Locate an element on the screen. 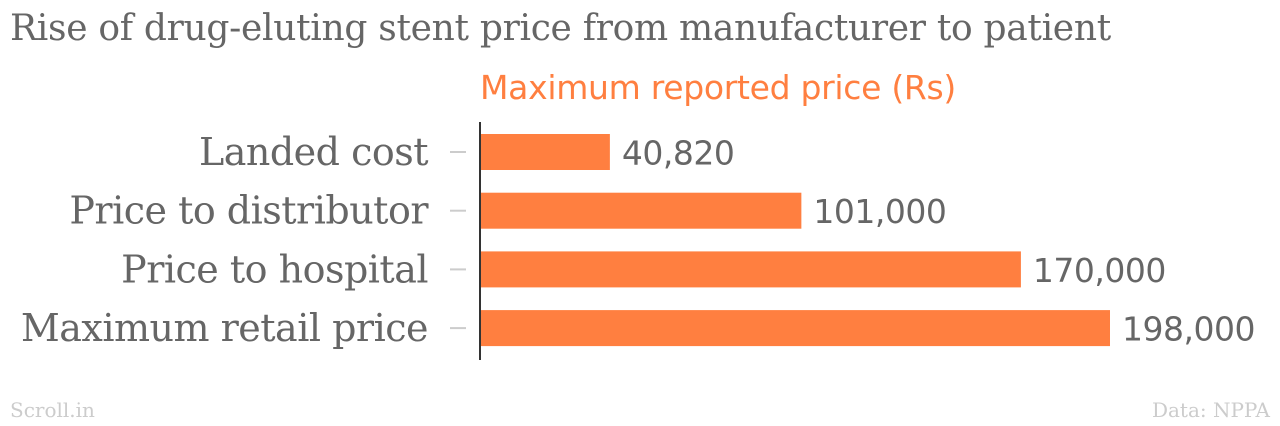  series-title: Maximum reported price (Rs) is located at coordinates (718, 87).